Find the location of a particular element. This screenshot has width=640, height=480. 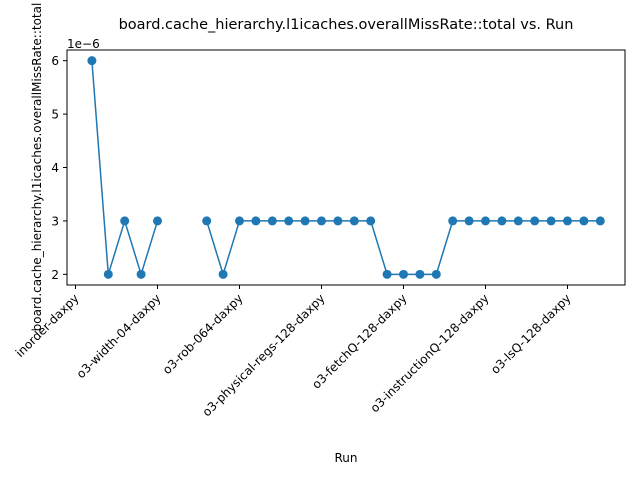

x-tick-label: o3-lsQ-128-daxpy is located at coordinates (531, 334).